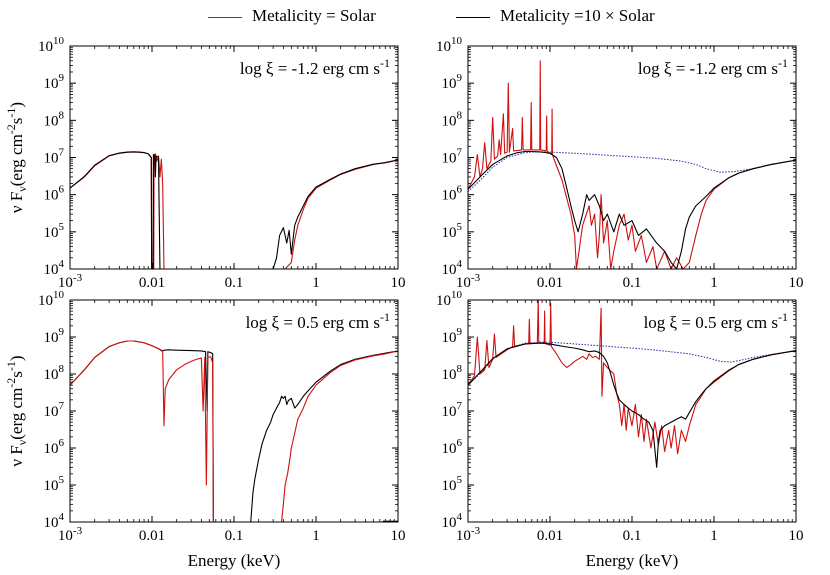 Image resolution: width=830 pixels, height=575 pixels. Describe the element at coordinates (577, 15) in the screenshot. I see `legend-label-ten-solar: Metalicity =10 × Solar` at that location.